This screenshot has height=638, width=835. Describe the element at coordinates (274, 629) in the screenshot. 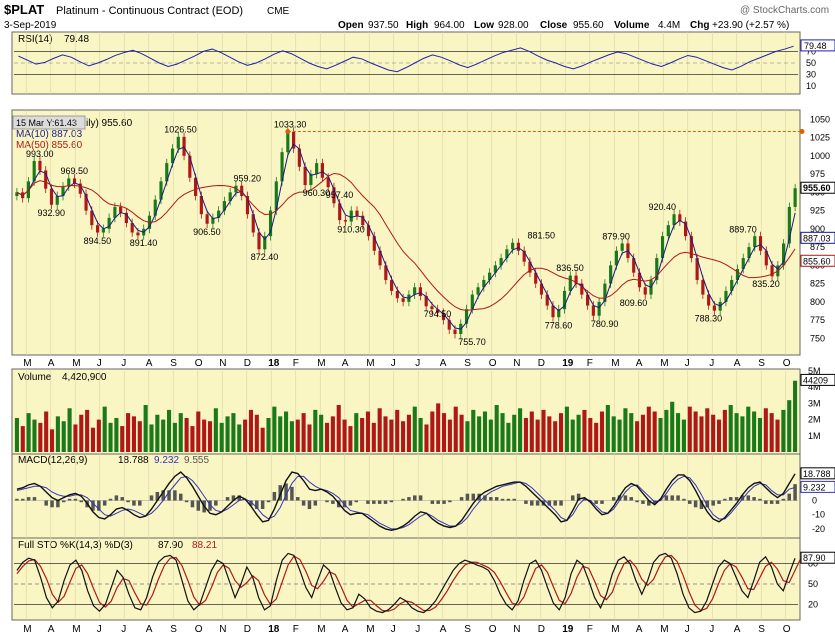

I see `month-label-bottom: 18` at that location.